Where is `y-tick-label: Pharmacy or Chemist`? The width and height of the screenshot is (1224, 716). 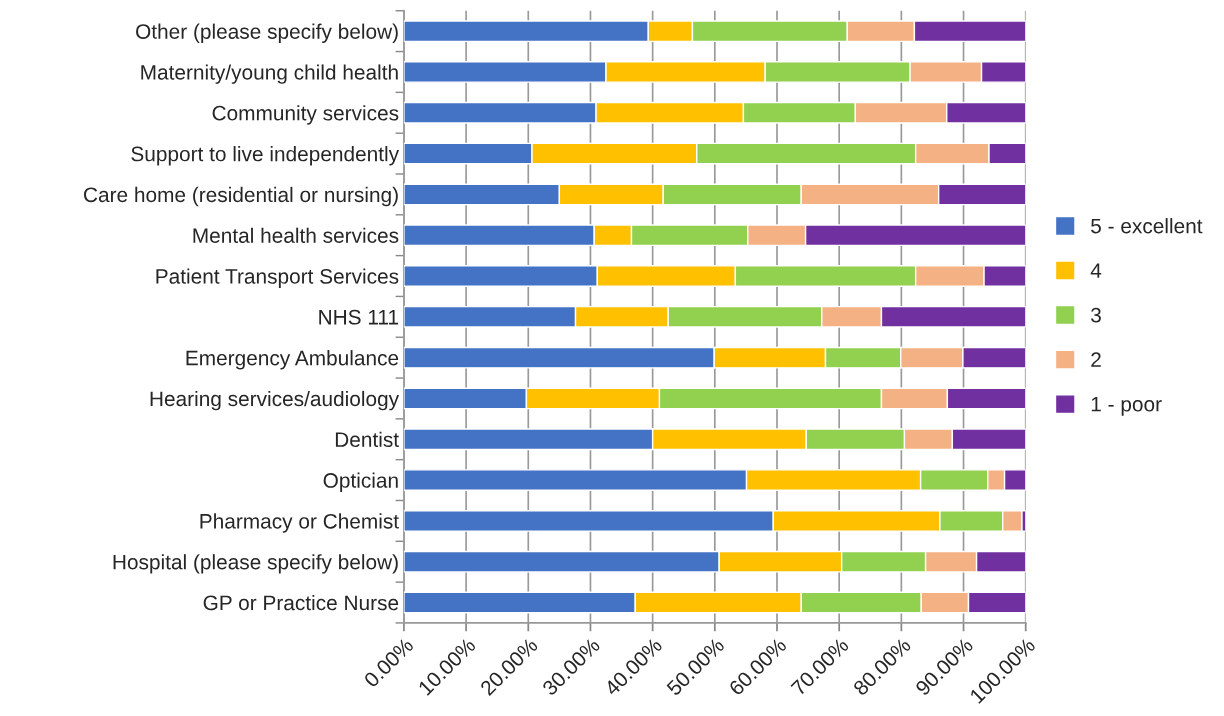
y-tick-label: Pharmacy or Chemist is located at coordinates (299, 523).